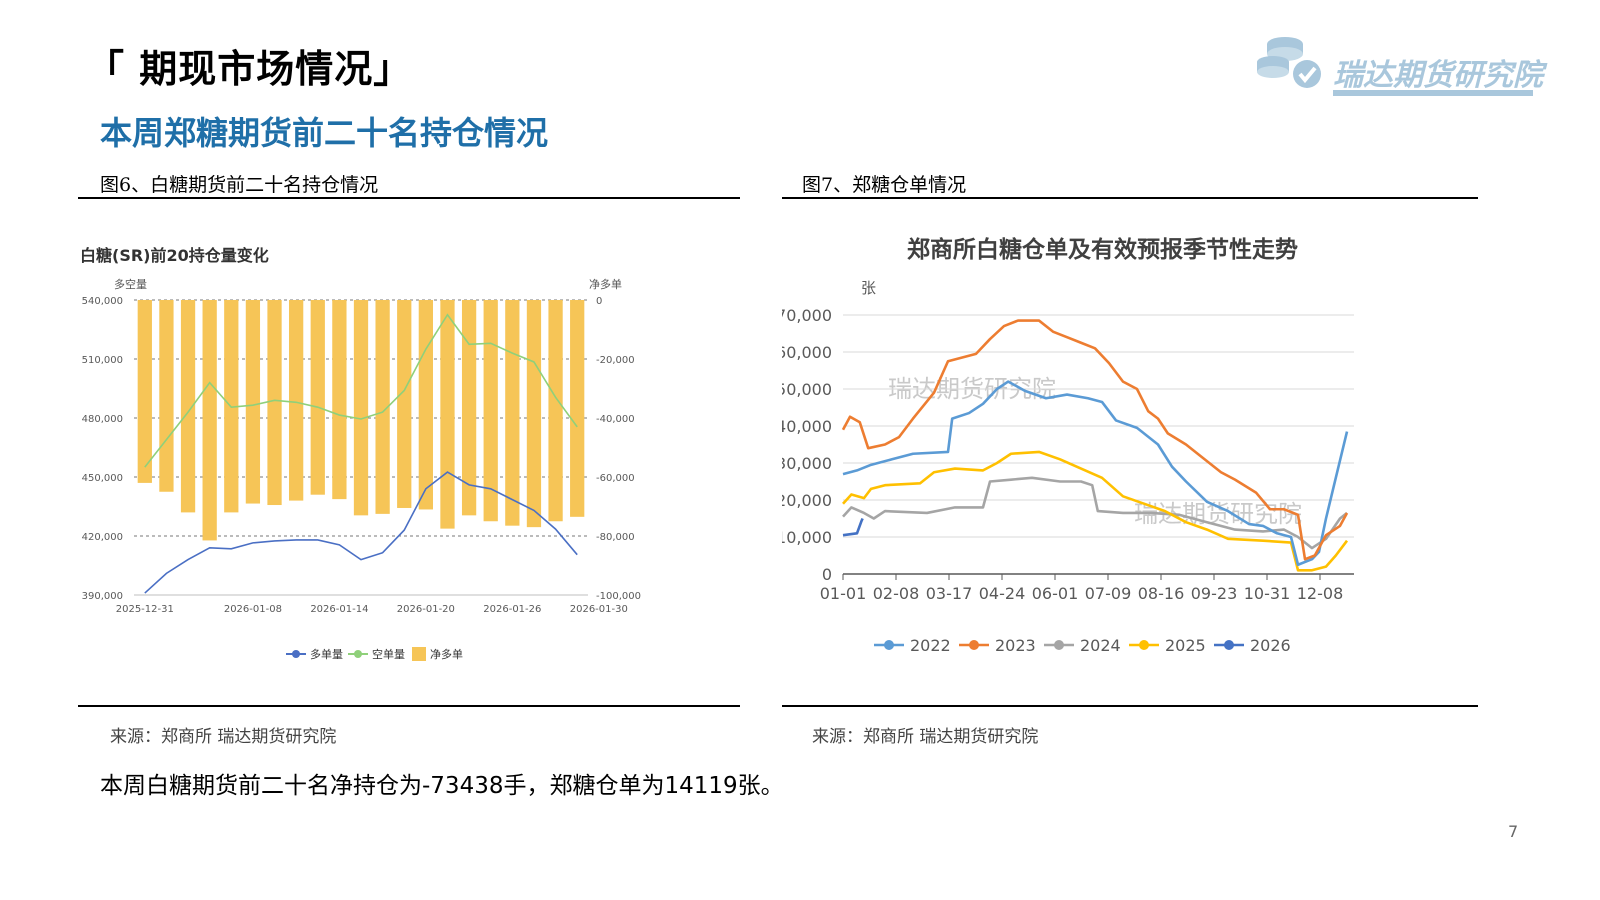  What do you see at coordinates (426, 609) in the screenshot?
I see `x-tick-label: 2026-01-20` at bounding box center [426, 609].